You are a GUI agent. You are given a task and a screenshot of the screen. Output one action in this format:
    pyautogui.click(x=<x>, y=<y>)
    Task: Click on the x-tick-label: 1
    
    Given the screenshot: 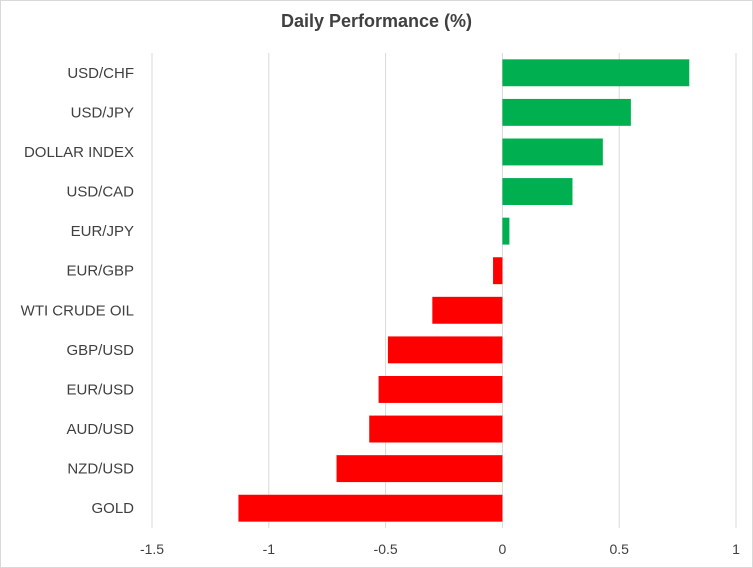 What is the action you would take?
    pyautogui.click(x=736, y=549)
    